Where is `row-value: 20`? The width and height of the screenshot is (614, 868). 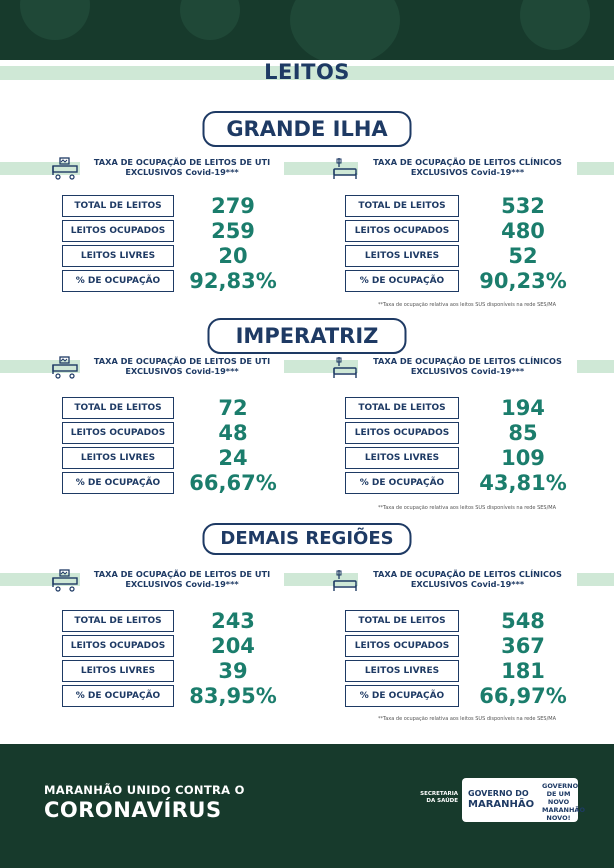 row-value: 20 is located at coordinates (233, 256).